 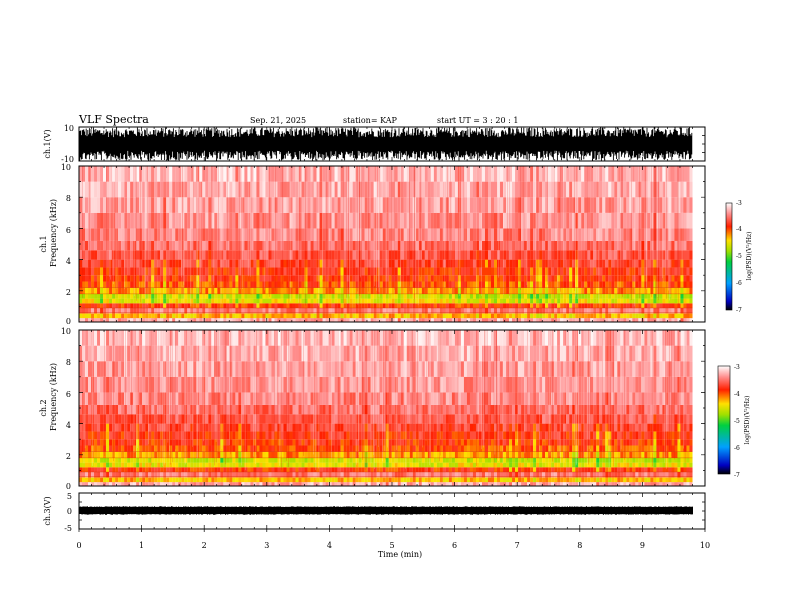 What do you see at coordinates (370, 120) in the screenshot?
I see `station-label: station= KAP` at bounding box center [370, 120].